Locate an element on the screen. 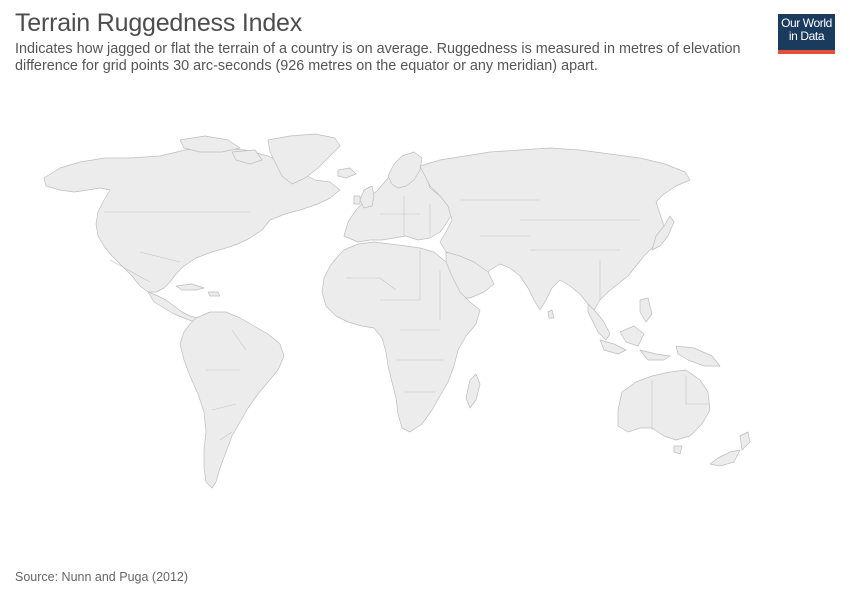 Image resolution: width=850 pixels, height=600 pixels. tasmania is located at coordinates (678, 450).